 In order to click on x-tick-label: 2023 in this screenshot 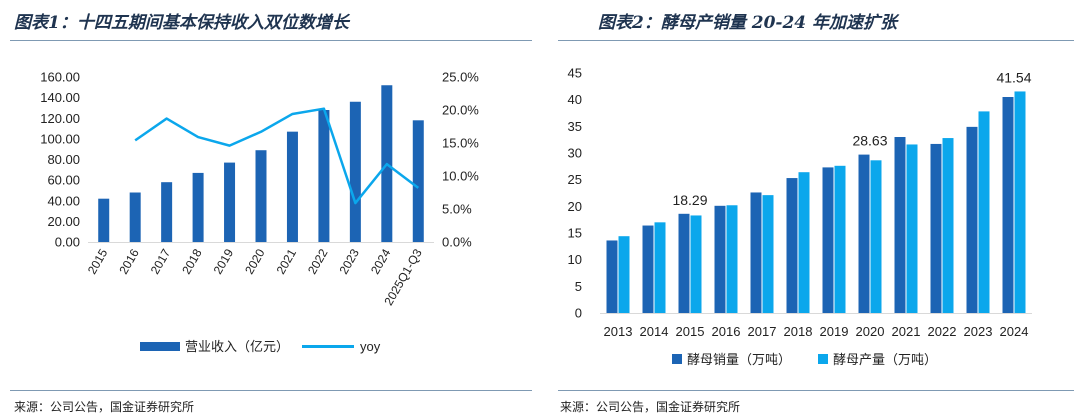, I will do `click(978, 331)`.